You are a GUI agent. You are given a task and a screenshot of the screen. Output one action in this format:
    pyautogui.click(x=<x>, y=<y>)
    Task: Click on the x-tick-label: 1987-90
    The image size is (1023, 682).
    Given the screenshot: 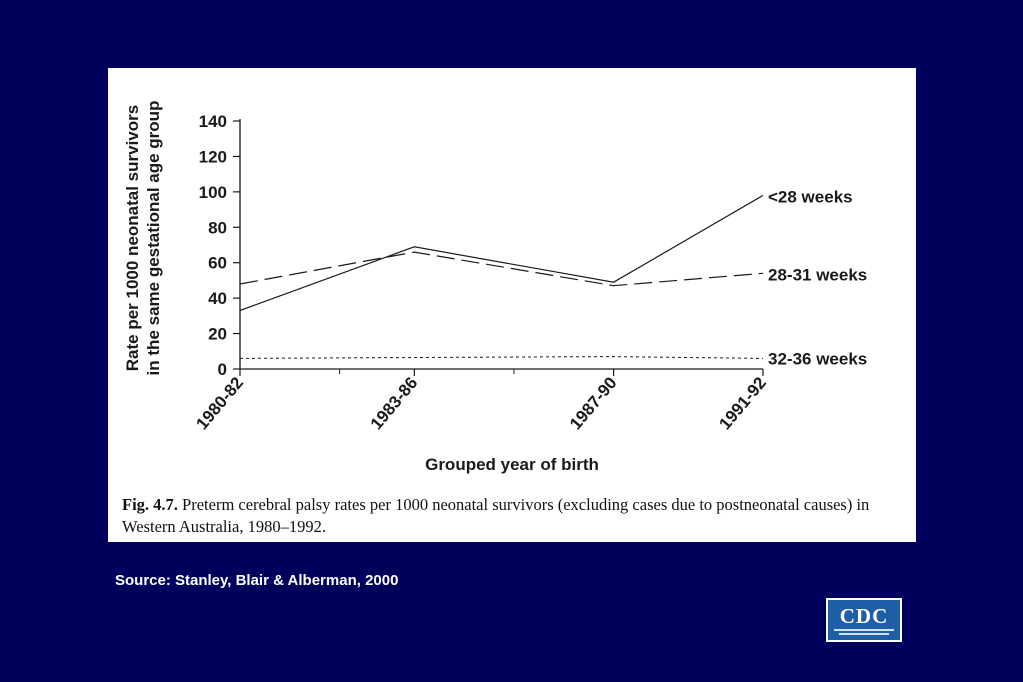 What is the action you would take?
    pyautogui.click(x=593, y=403)
    